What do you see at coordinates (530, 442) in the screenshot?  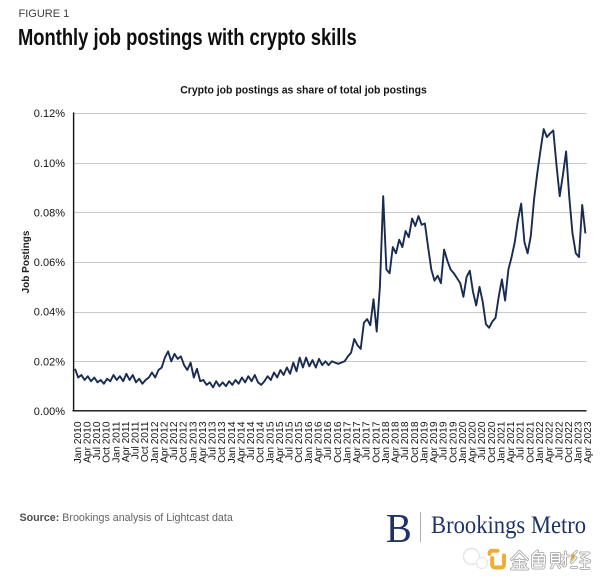 I see `svg-text: Oct 2021` at bounding box center [530, 442].